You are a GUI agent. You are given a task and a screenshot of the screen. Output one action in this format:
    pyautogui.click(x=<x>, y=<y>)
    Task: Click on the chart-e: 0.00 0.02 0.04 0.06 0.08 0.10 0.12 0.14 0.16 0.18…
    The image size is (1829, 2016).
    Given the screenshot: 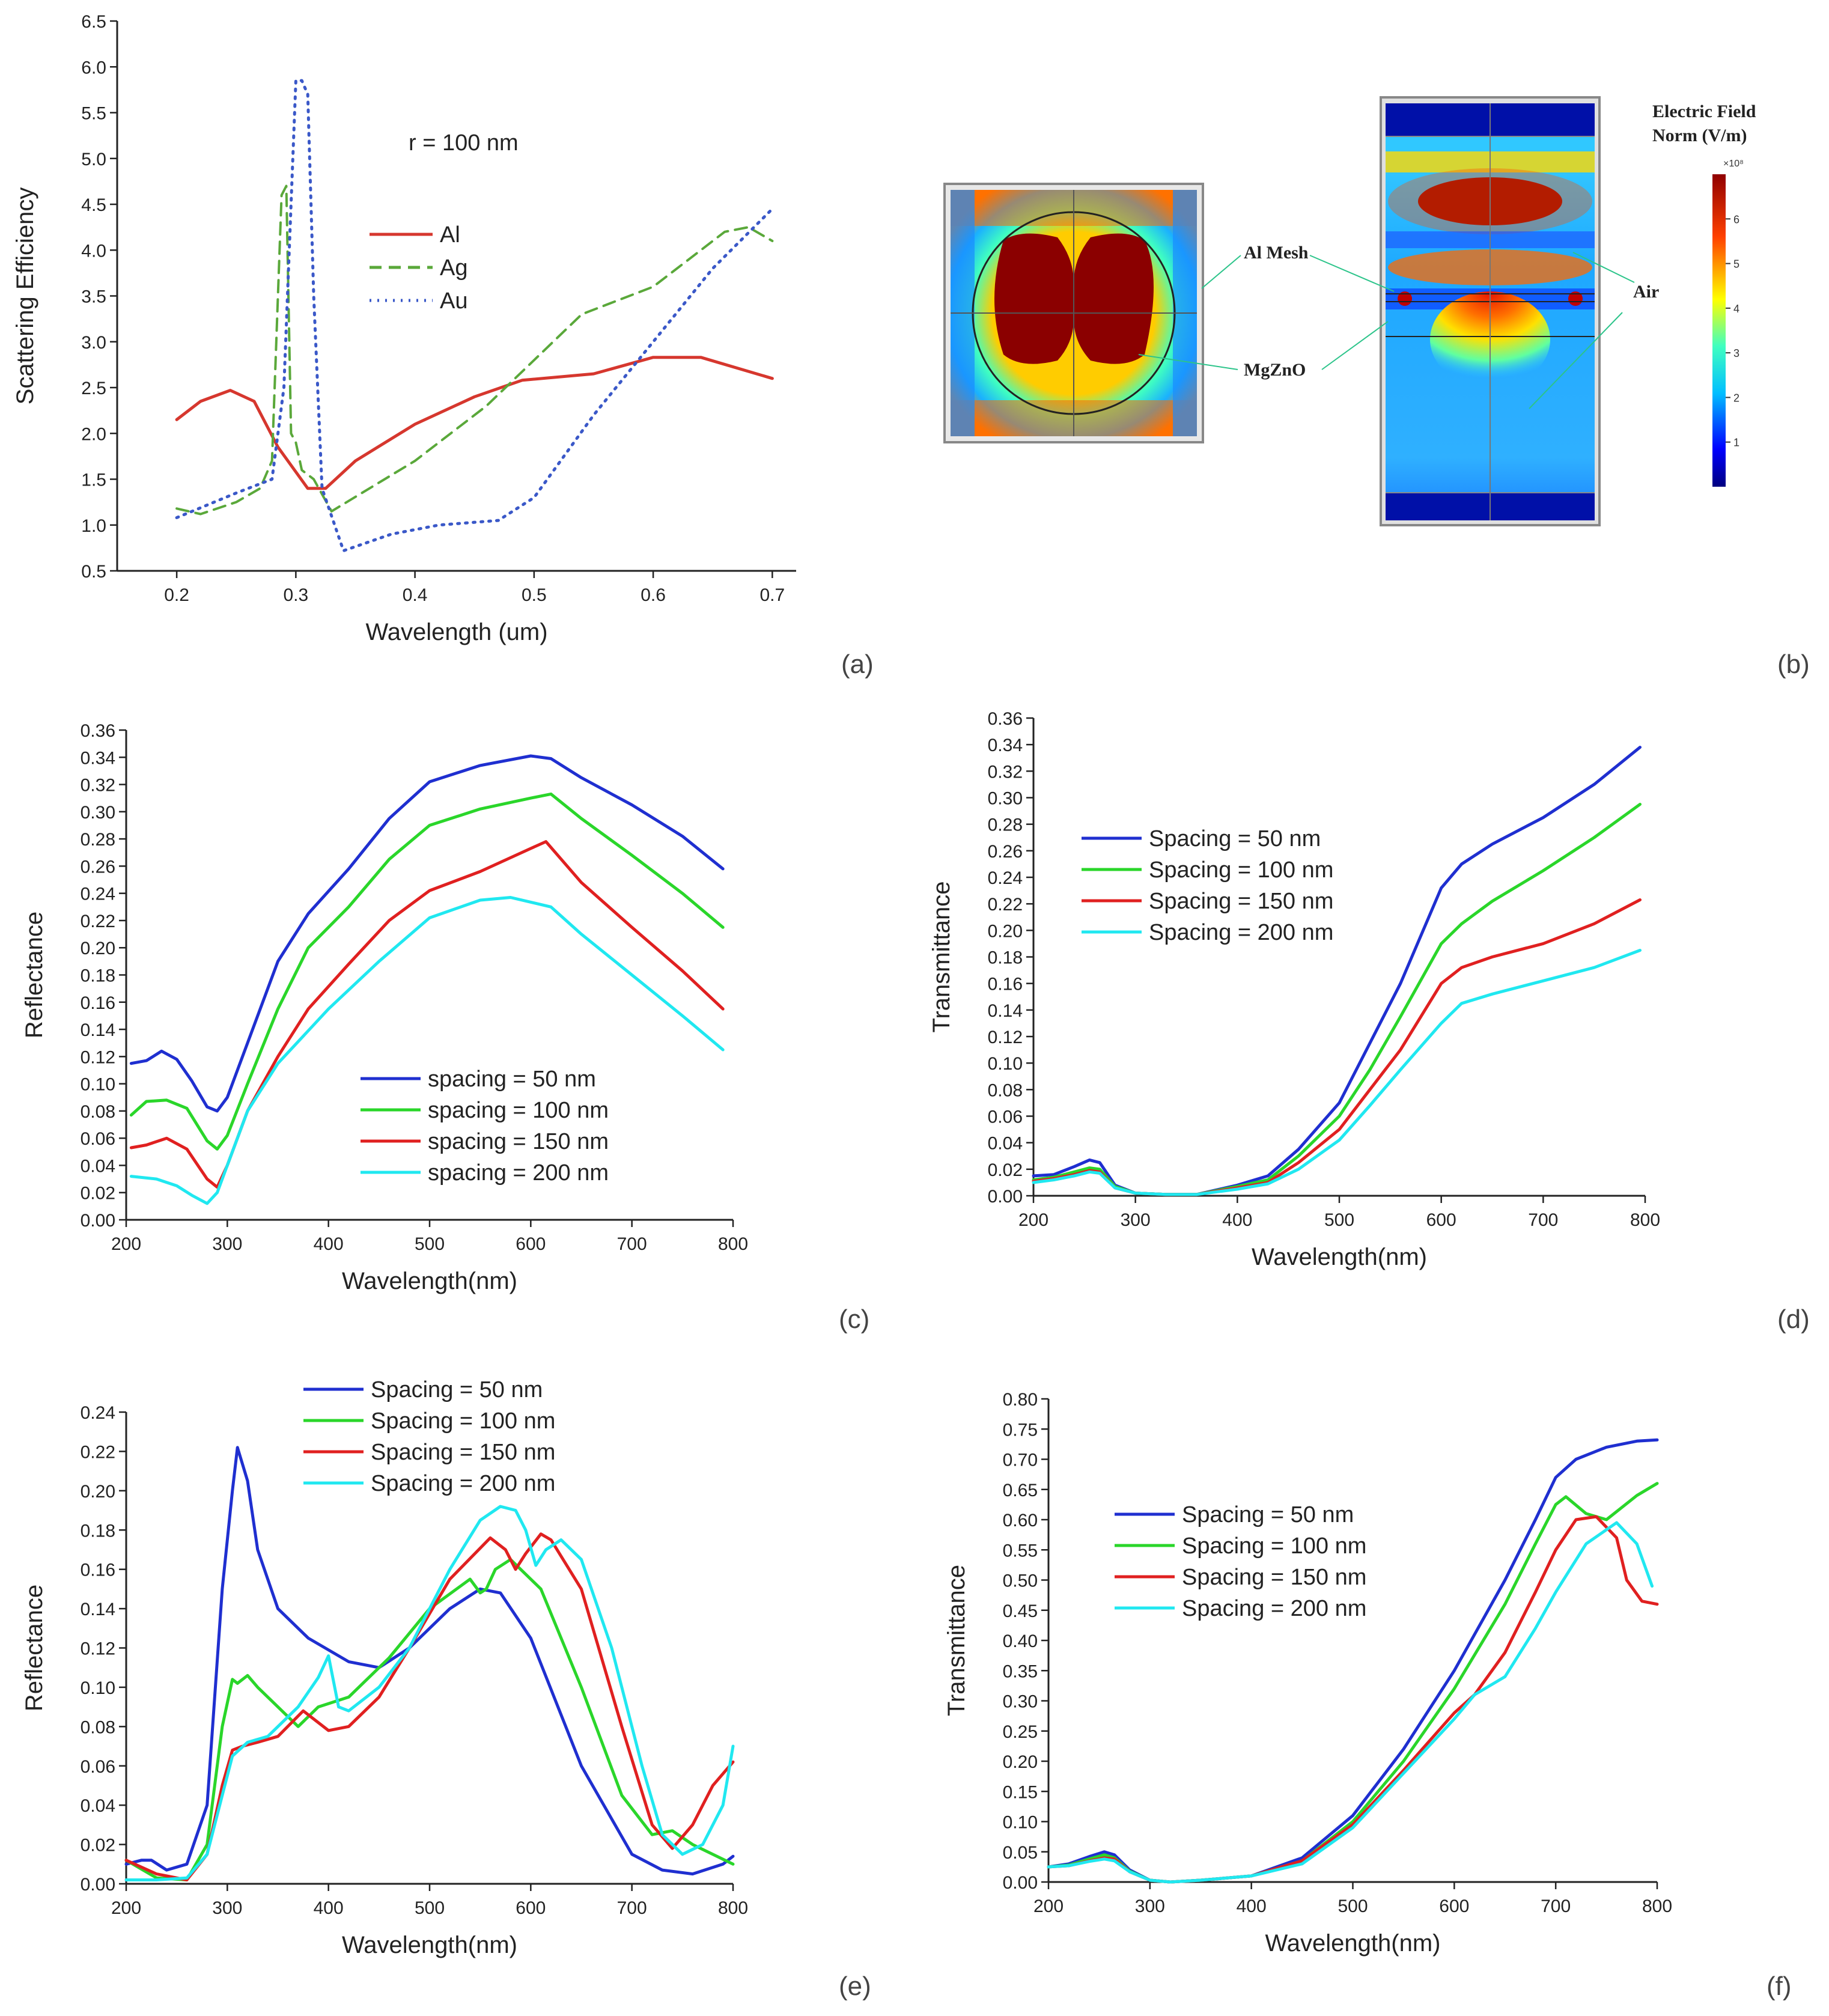 What is the action you would take?
    pyautogui.click(x=384, y=1667)
    